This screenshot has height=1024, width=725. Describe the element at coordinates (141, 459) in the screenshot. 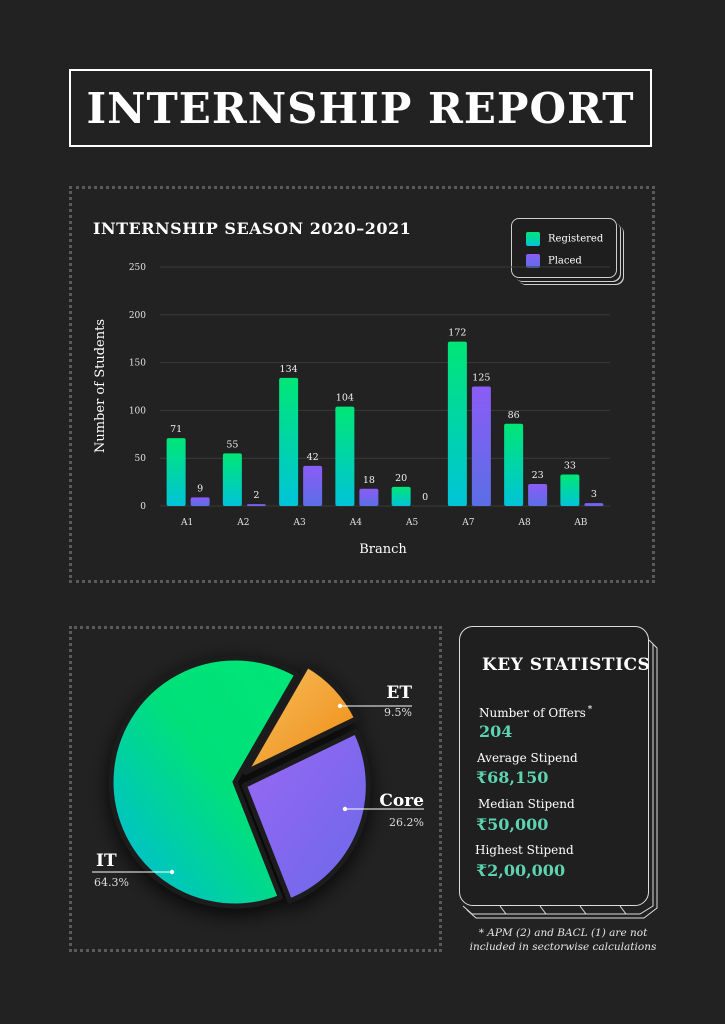

I see `y-tick-label: 50` at that location.